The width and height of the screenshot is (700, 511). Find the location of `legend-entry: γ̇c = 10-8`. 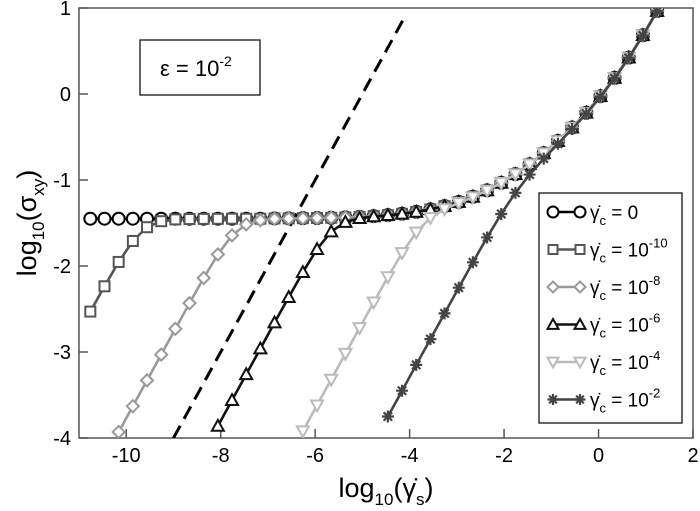

legend-entry: γ̇c = 10-8 is located at coordinates (603, 288).